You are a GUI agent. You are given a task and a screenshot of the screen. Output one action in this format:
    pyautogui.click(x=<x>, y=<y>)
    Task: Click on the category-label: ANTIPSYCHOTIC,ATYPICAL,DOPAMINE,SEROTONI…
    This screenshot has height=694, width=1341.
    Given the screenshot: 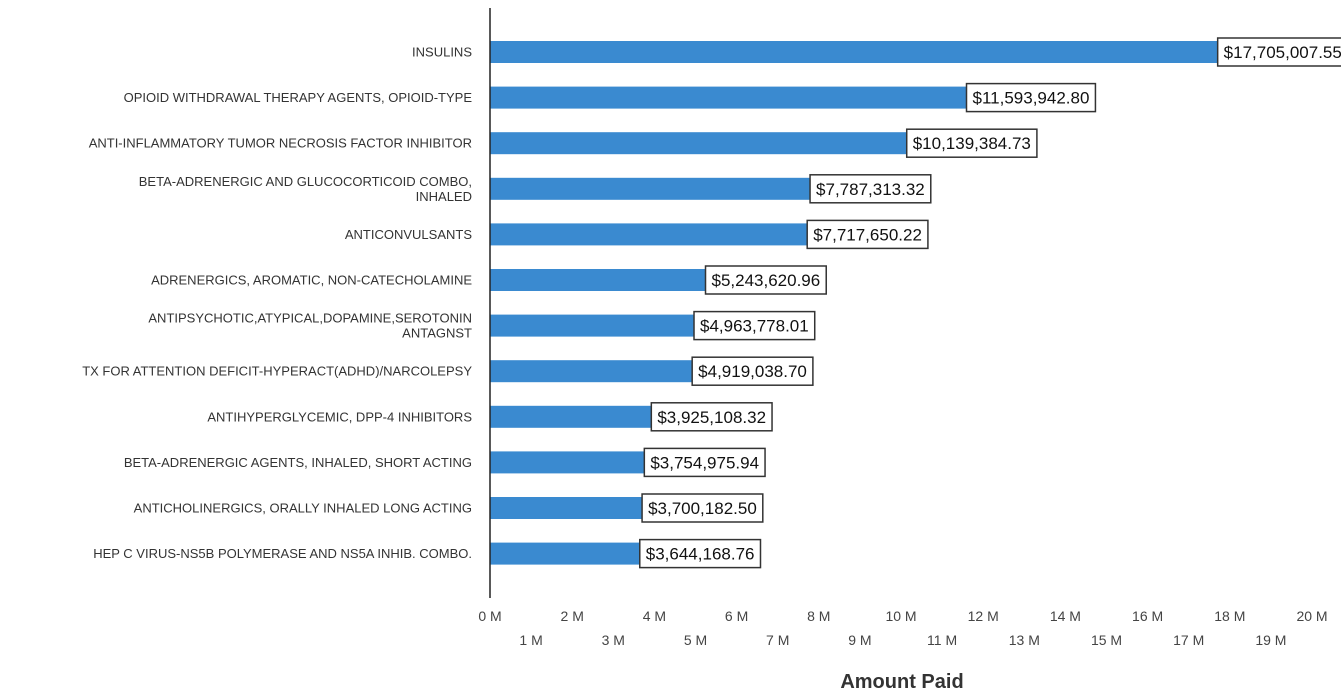 What is the action you would take?
    pyautogui.click(x=310, y=326)
    